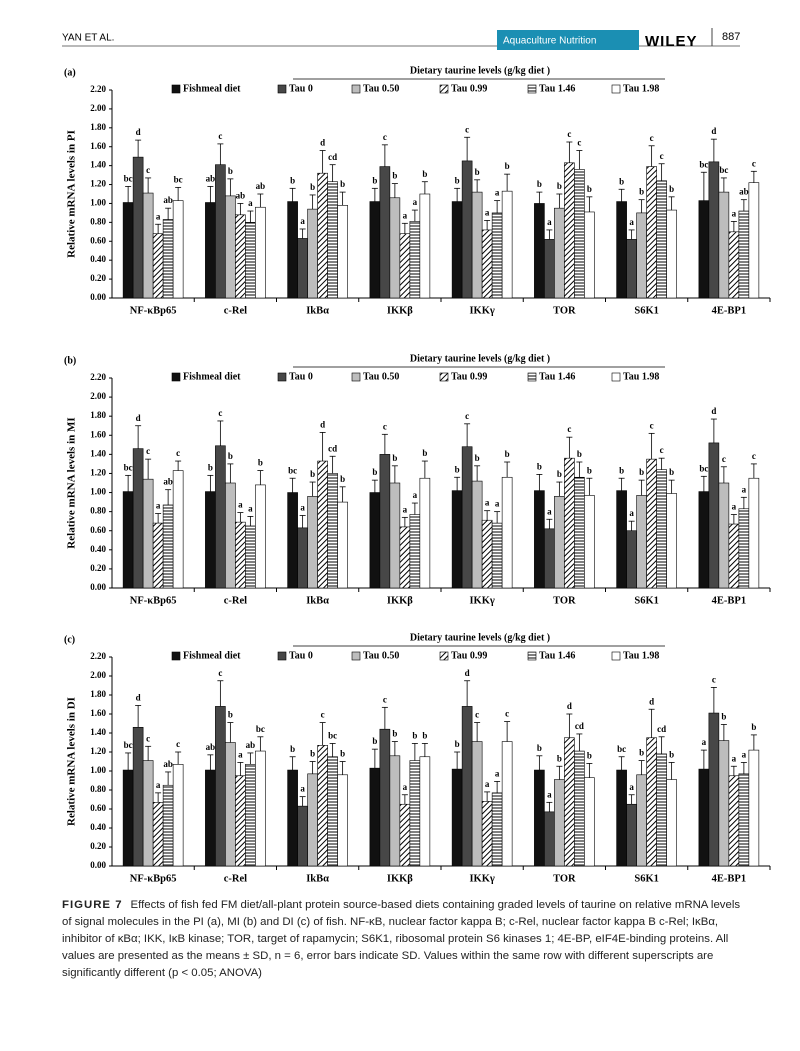 The width and height of the screenshot is (800, 1051). I want to click on legend-label: Tau 0.50, so click(381, 88).